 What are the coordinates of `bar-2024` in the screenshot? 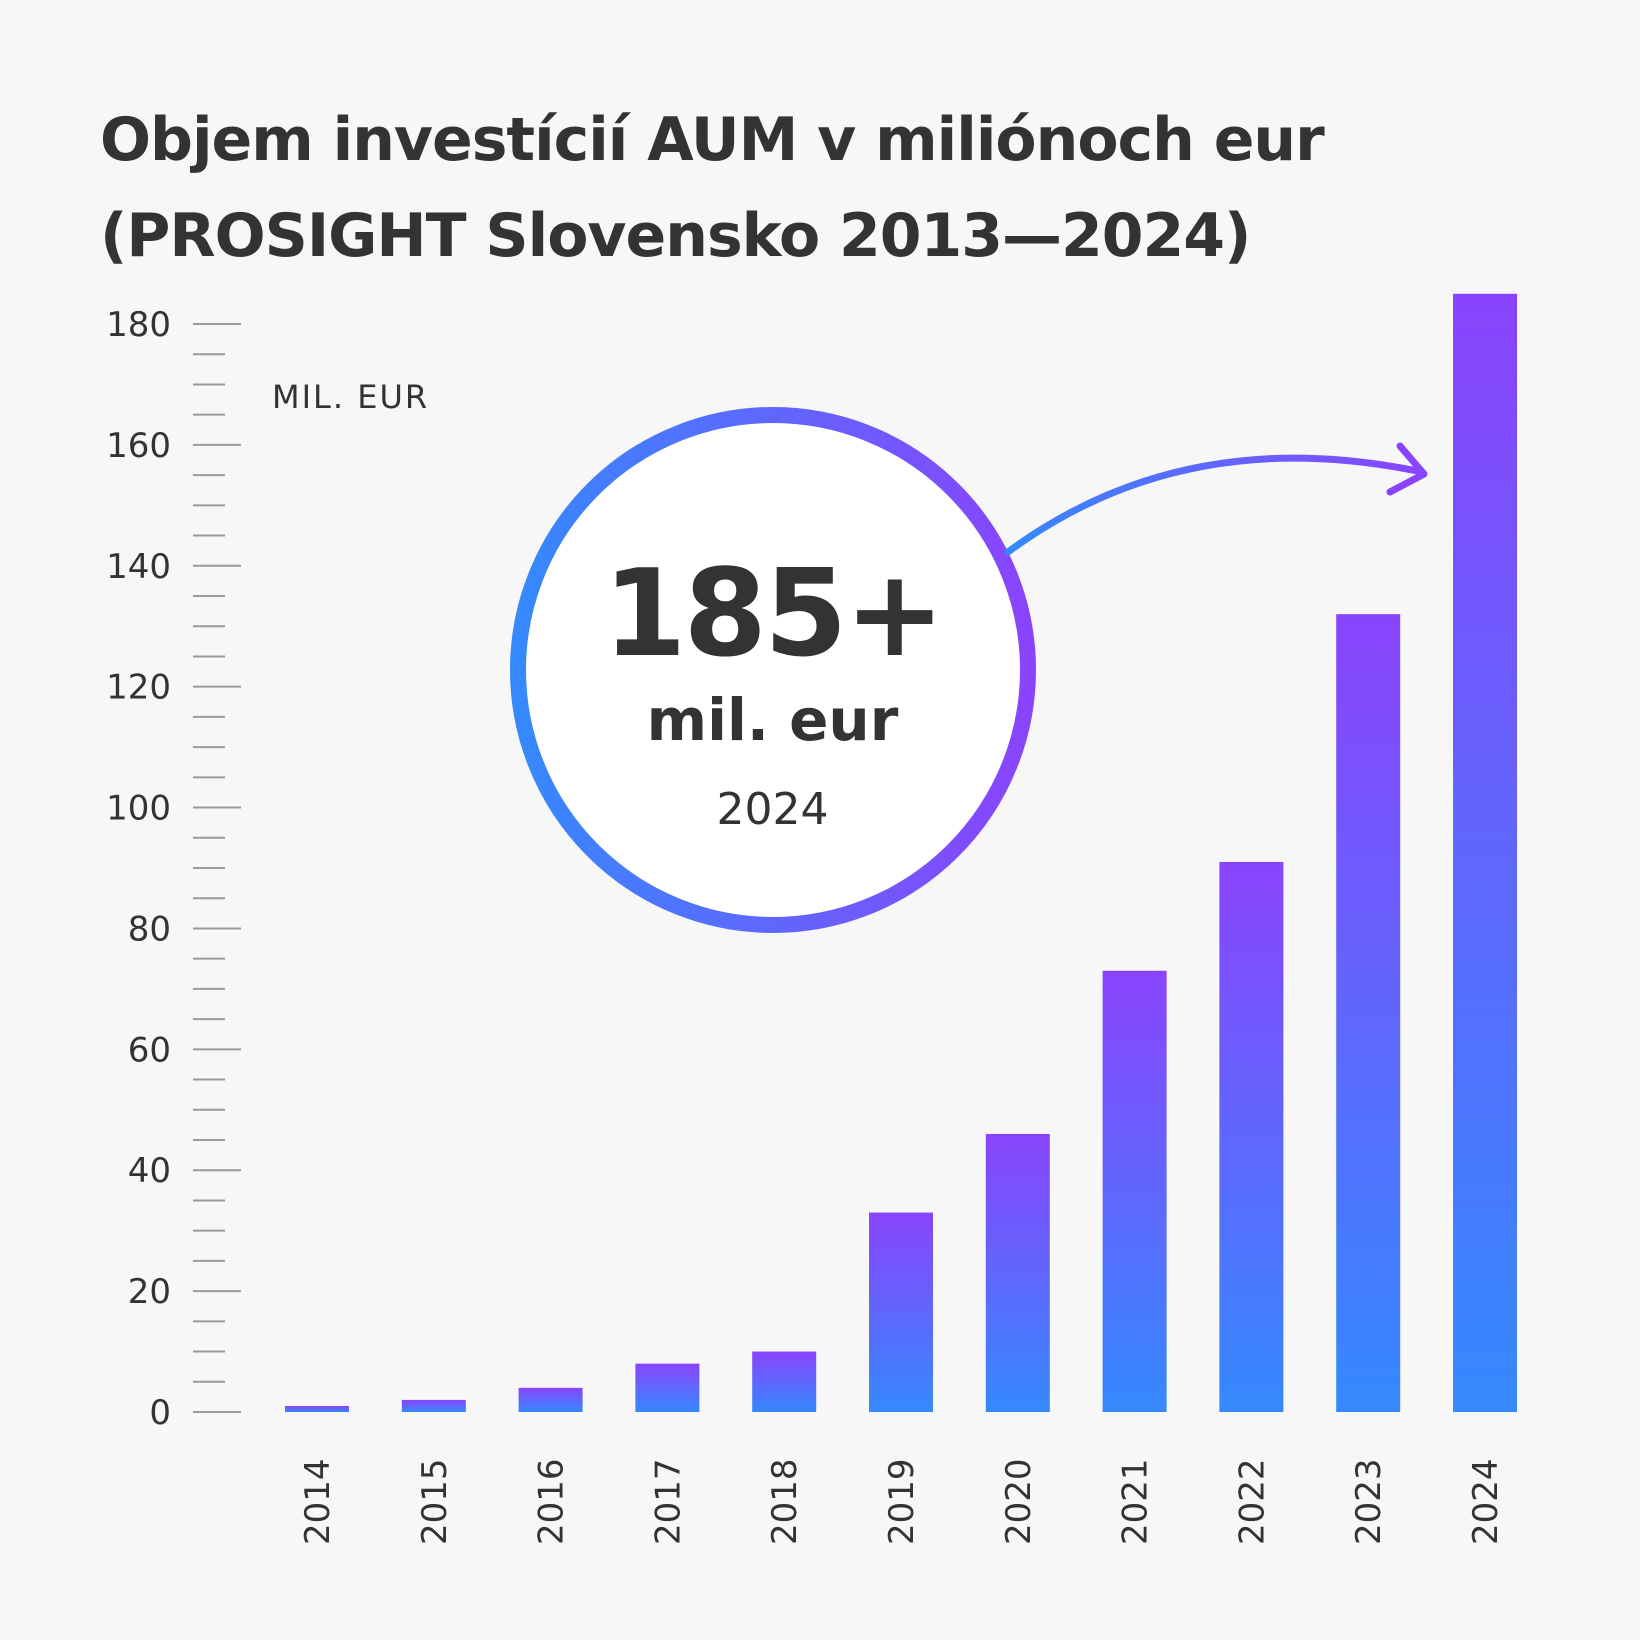 It's located at (1485, 852).